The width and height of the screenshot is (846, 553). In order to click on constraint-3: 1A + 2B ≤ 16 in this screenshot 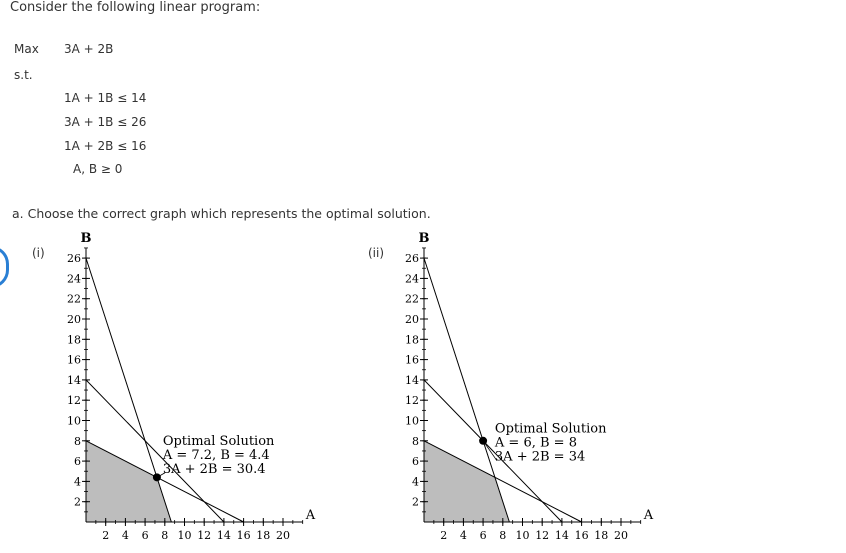, I will do `click(105, 146)`.